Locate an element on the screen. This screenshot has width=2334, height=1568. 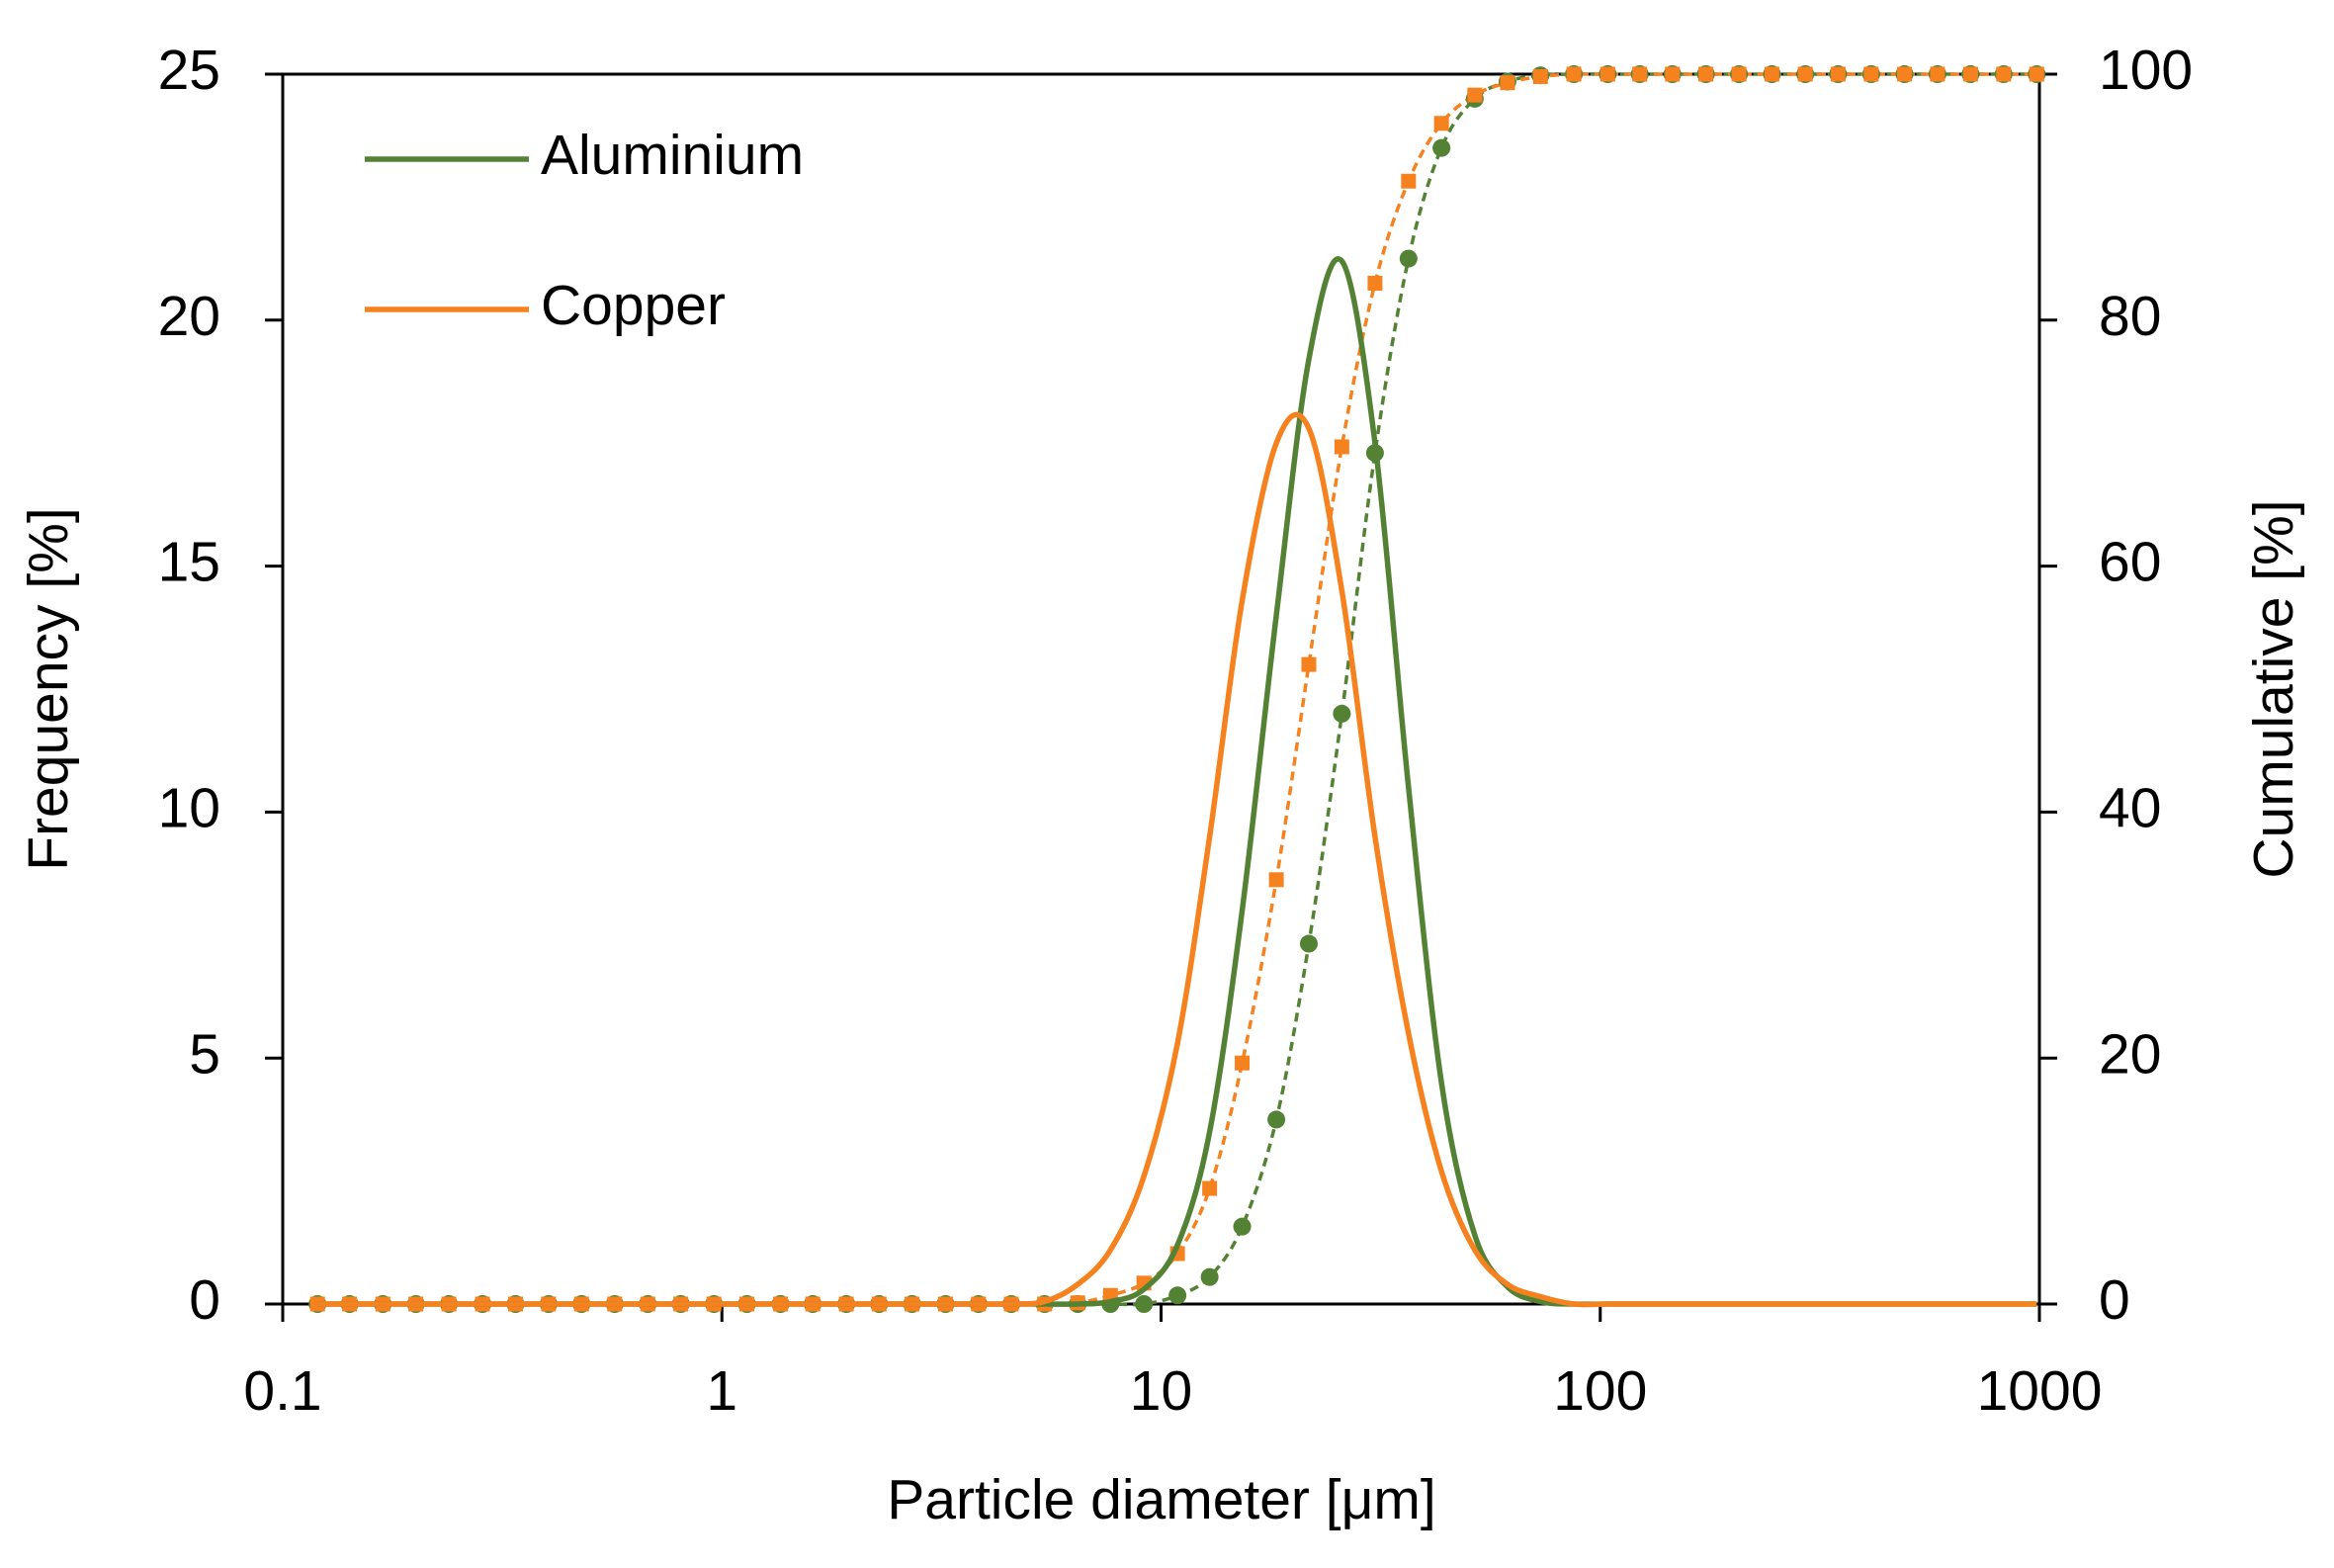
y2-tick-label: 0 is located at coordinates (2114, 1300).